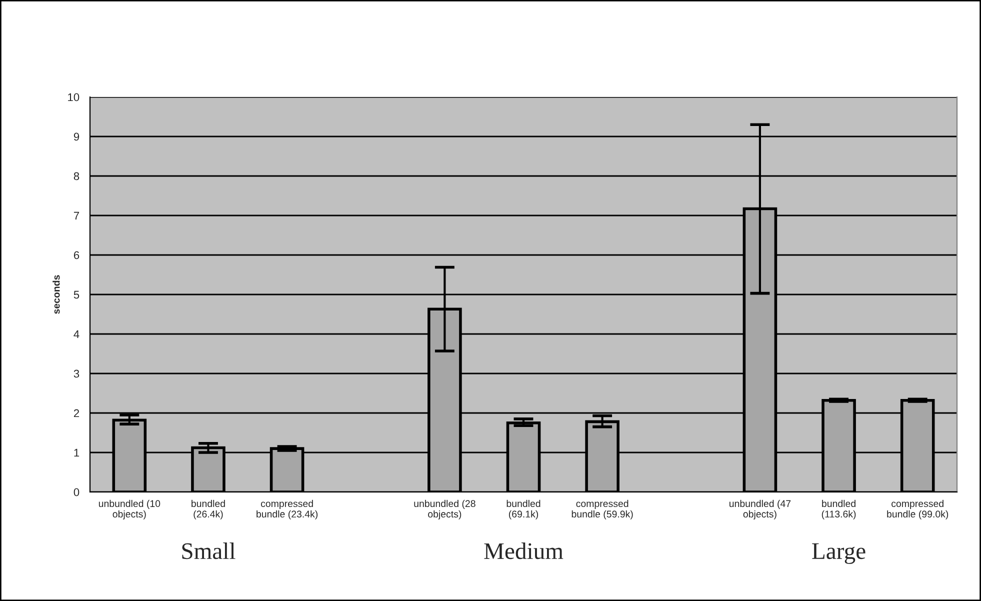 This screenshot has height=601, width=981. I want to click on x-tick-label: compressed bundle (23.4k), so click(287, 510).